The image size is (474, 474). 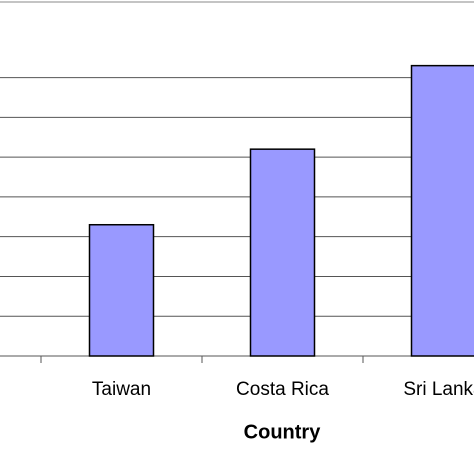 I want to click on x-tick-label: Taiwan, so click(x=121, y=389).